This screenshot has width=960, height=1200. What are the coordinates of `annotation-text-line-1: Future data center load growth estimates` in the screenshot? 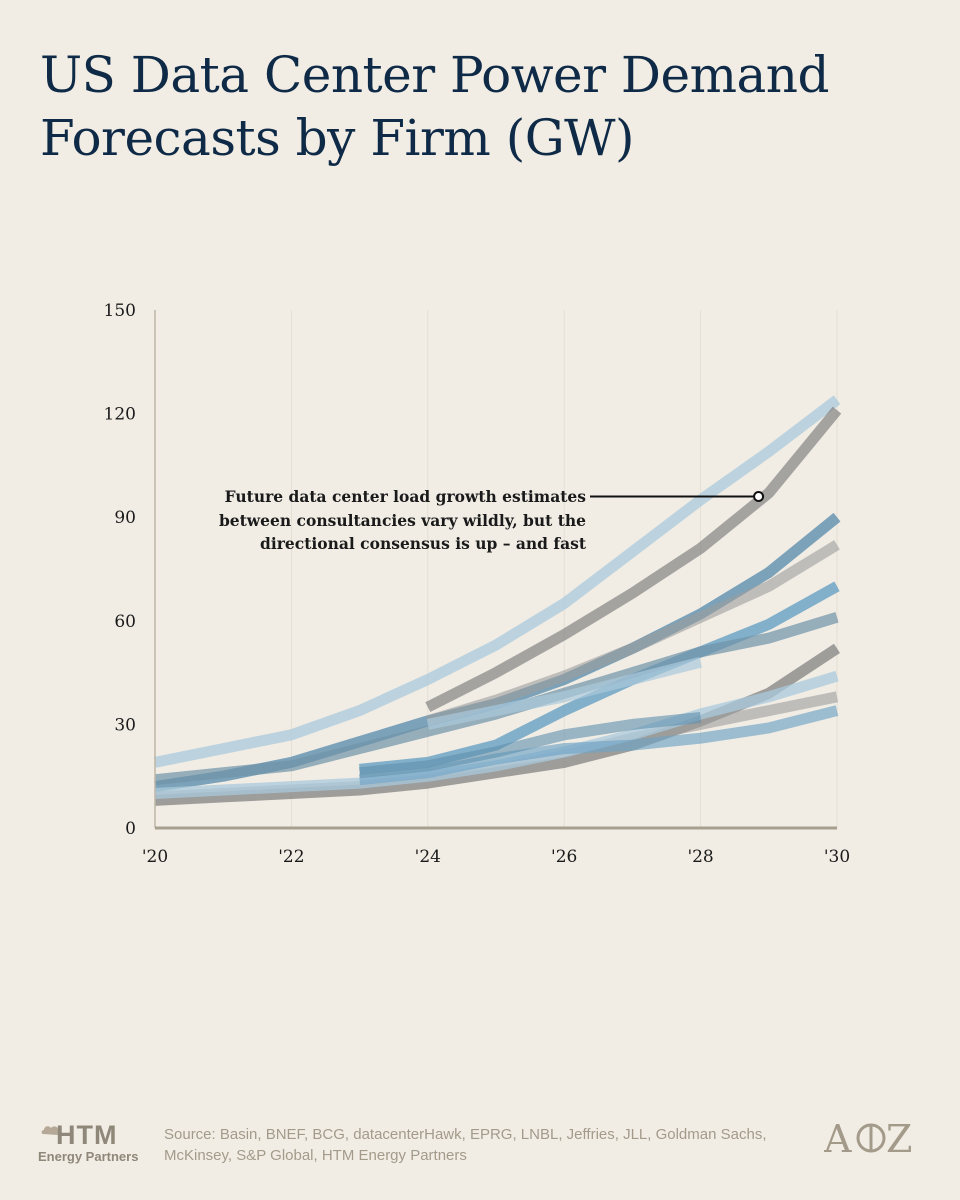 It's located at (406, 496).